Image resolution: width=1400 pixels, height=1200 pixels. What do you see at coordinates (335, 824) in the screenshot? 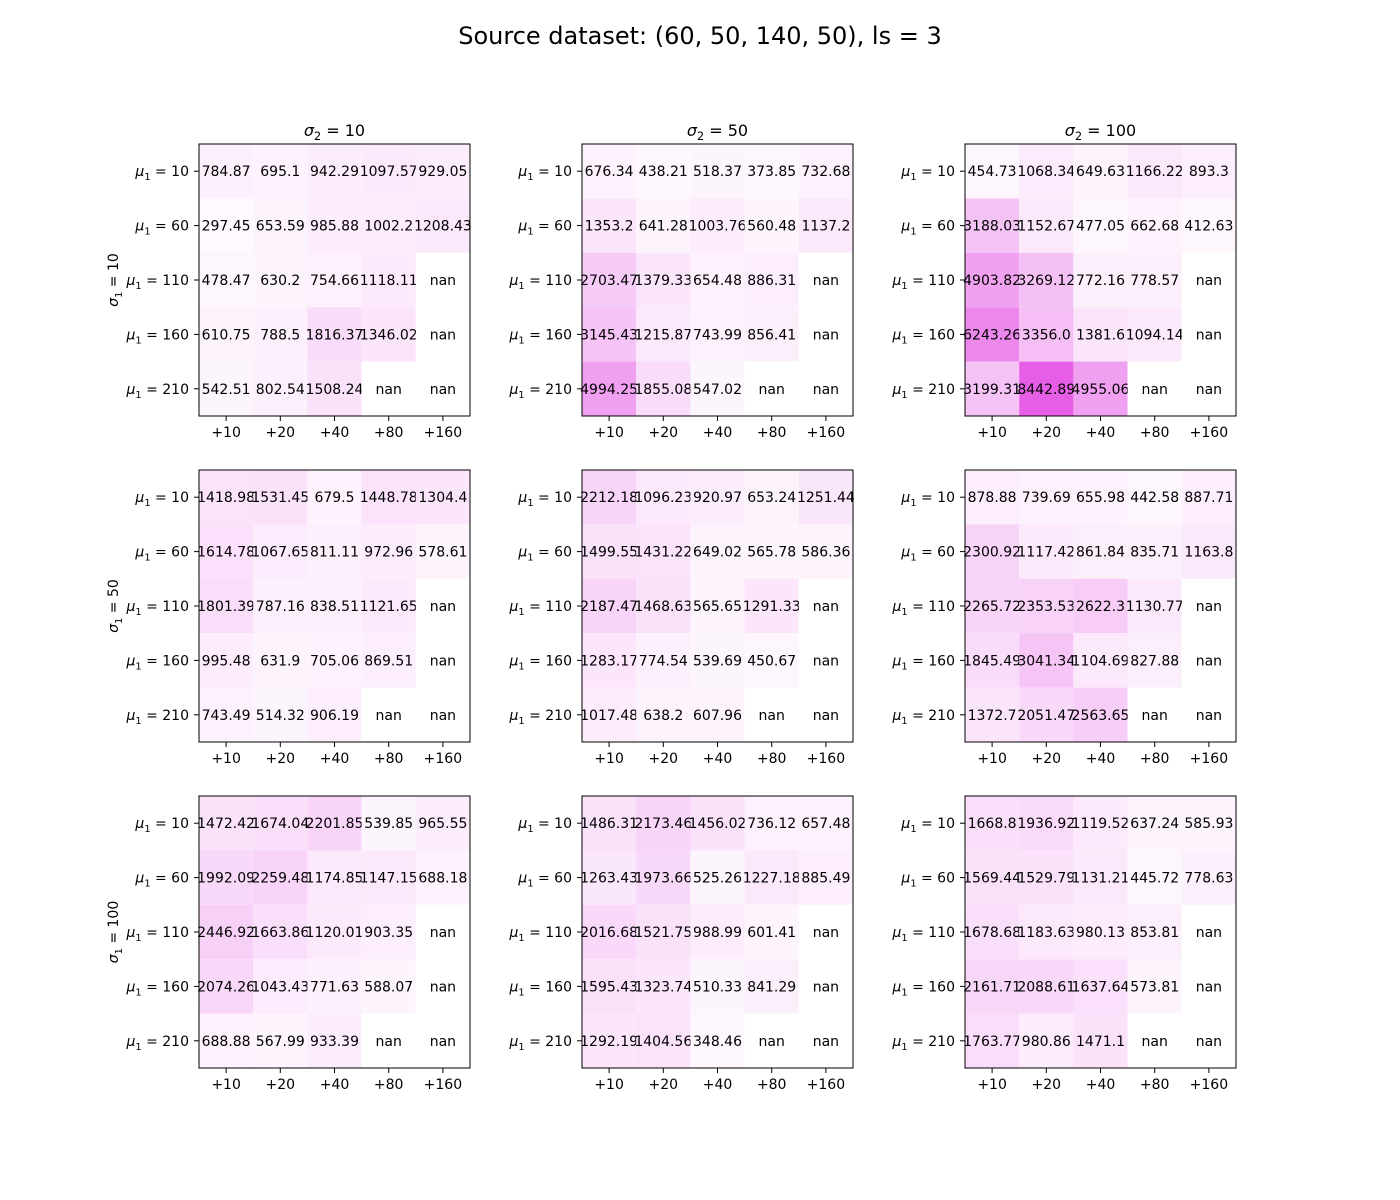
I see `cell-value-label: 2201.85` at bounding box center [335, 824].